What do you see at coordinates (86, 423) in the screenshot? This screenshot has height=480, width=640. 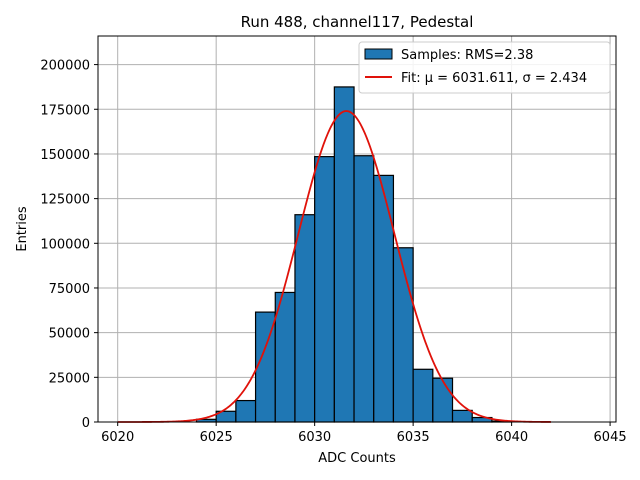 I see `y-tick-label: 0` at bounding box center [86, 423].